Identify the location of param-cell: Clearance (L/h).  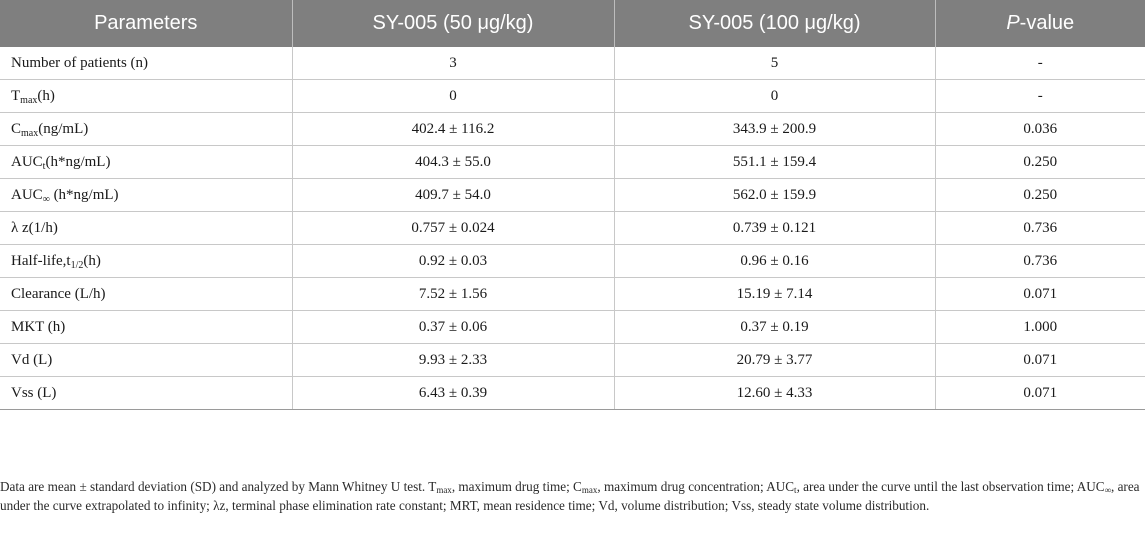
(146, 294).